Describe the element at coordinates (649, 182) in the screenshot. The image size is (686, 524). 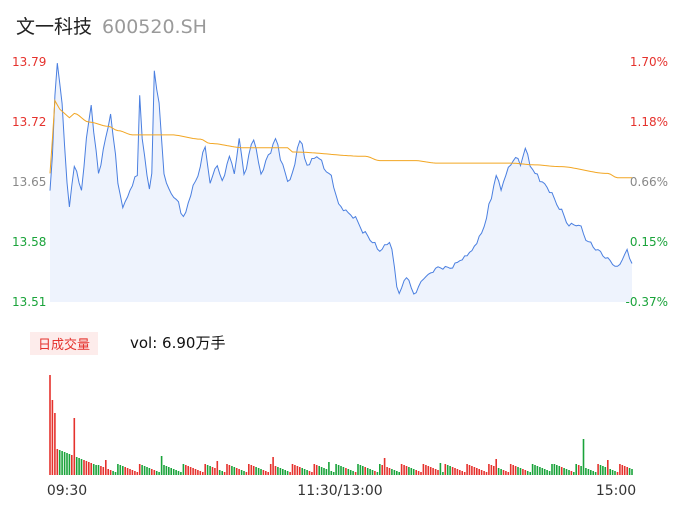
I see `y-tick-right: 0.66%` at that location.